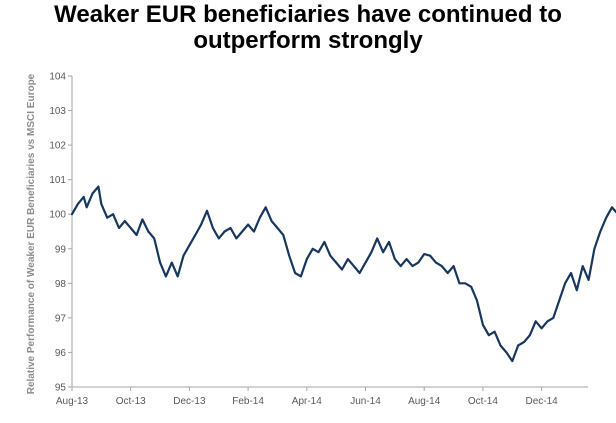  Describe the element at coordinates (57, 111) in the screenshot. I see `y-tick-label: 103` at that location.